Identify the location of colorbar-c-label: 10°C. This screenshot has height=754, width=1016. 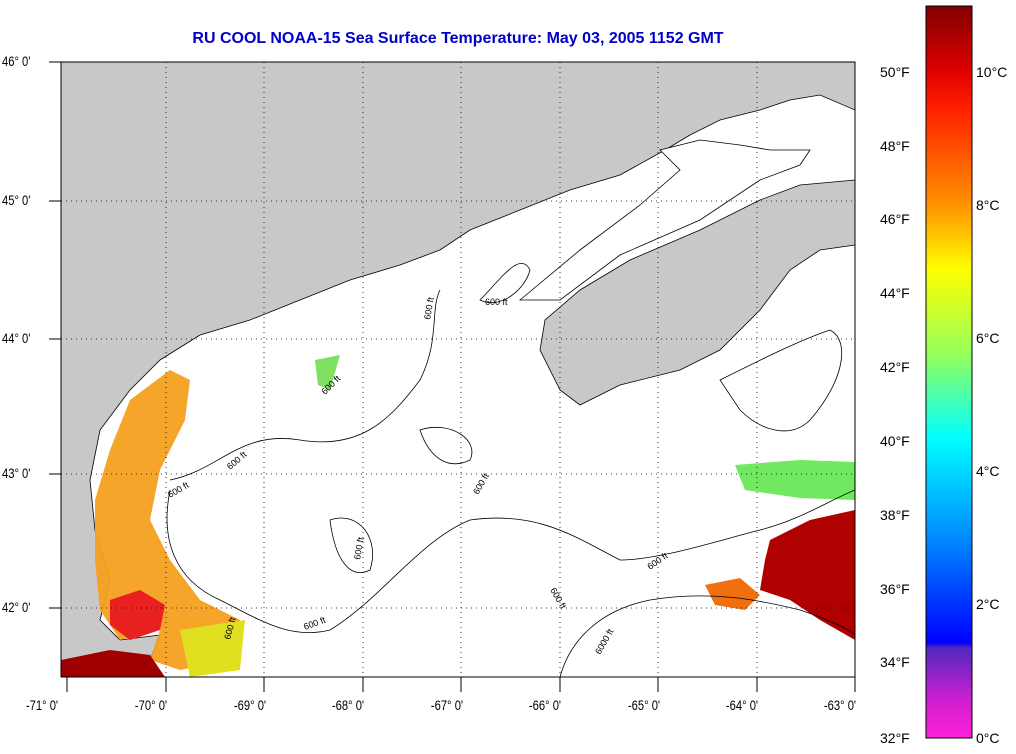
(992, 72).